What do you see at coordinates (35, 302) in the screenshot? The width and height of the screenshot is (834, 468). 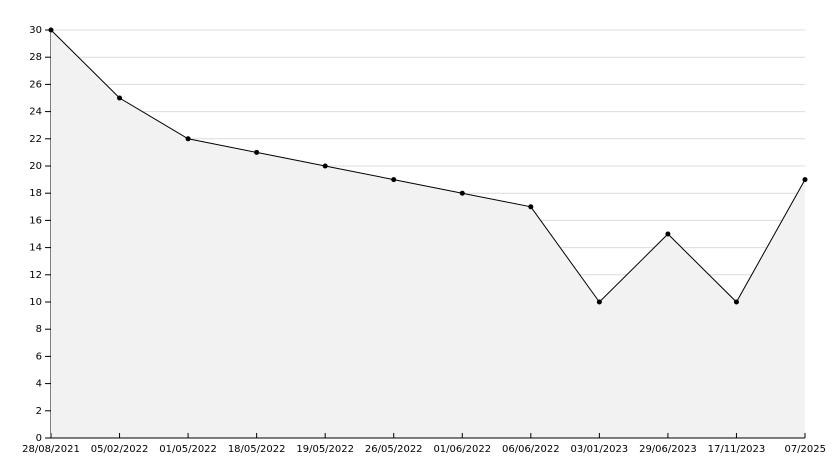 I see `y-tick-label: 10` at bounding box center [35, 302].